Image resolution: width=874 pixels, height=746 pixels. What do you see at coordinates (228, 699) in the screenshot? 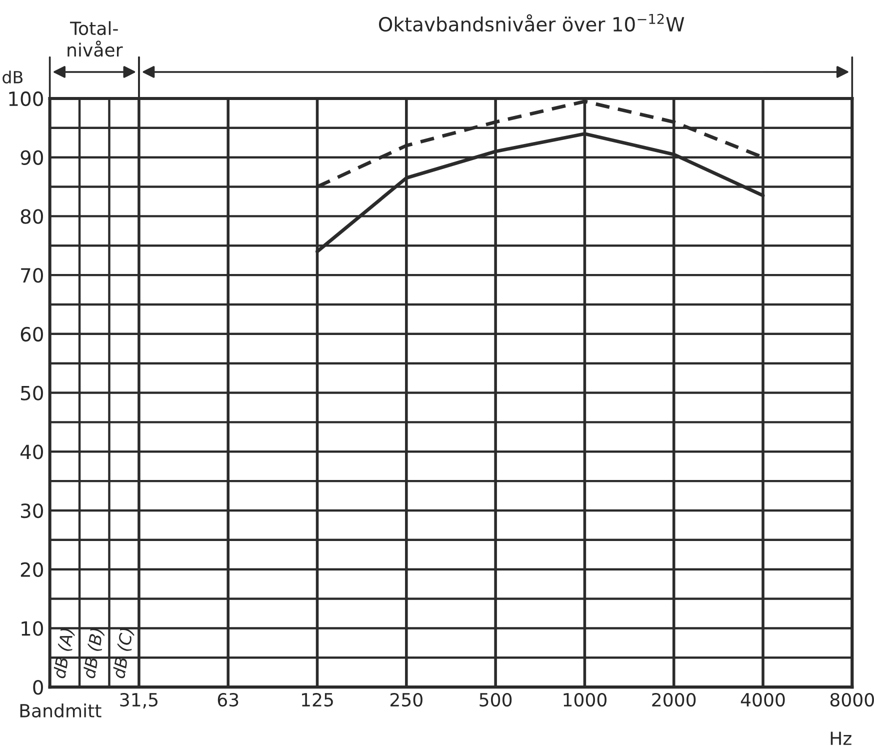
I see `x-tick-label: 63` at bounding box center [228, 699].